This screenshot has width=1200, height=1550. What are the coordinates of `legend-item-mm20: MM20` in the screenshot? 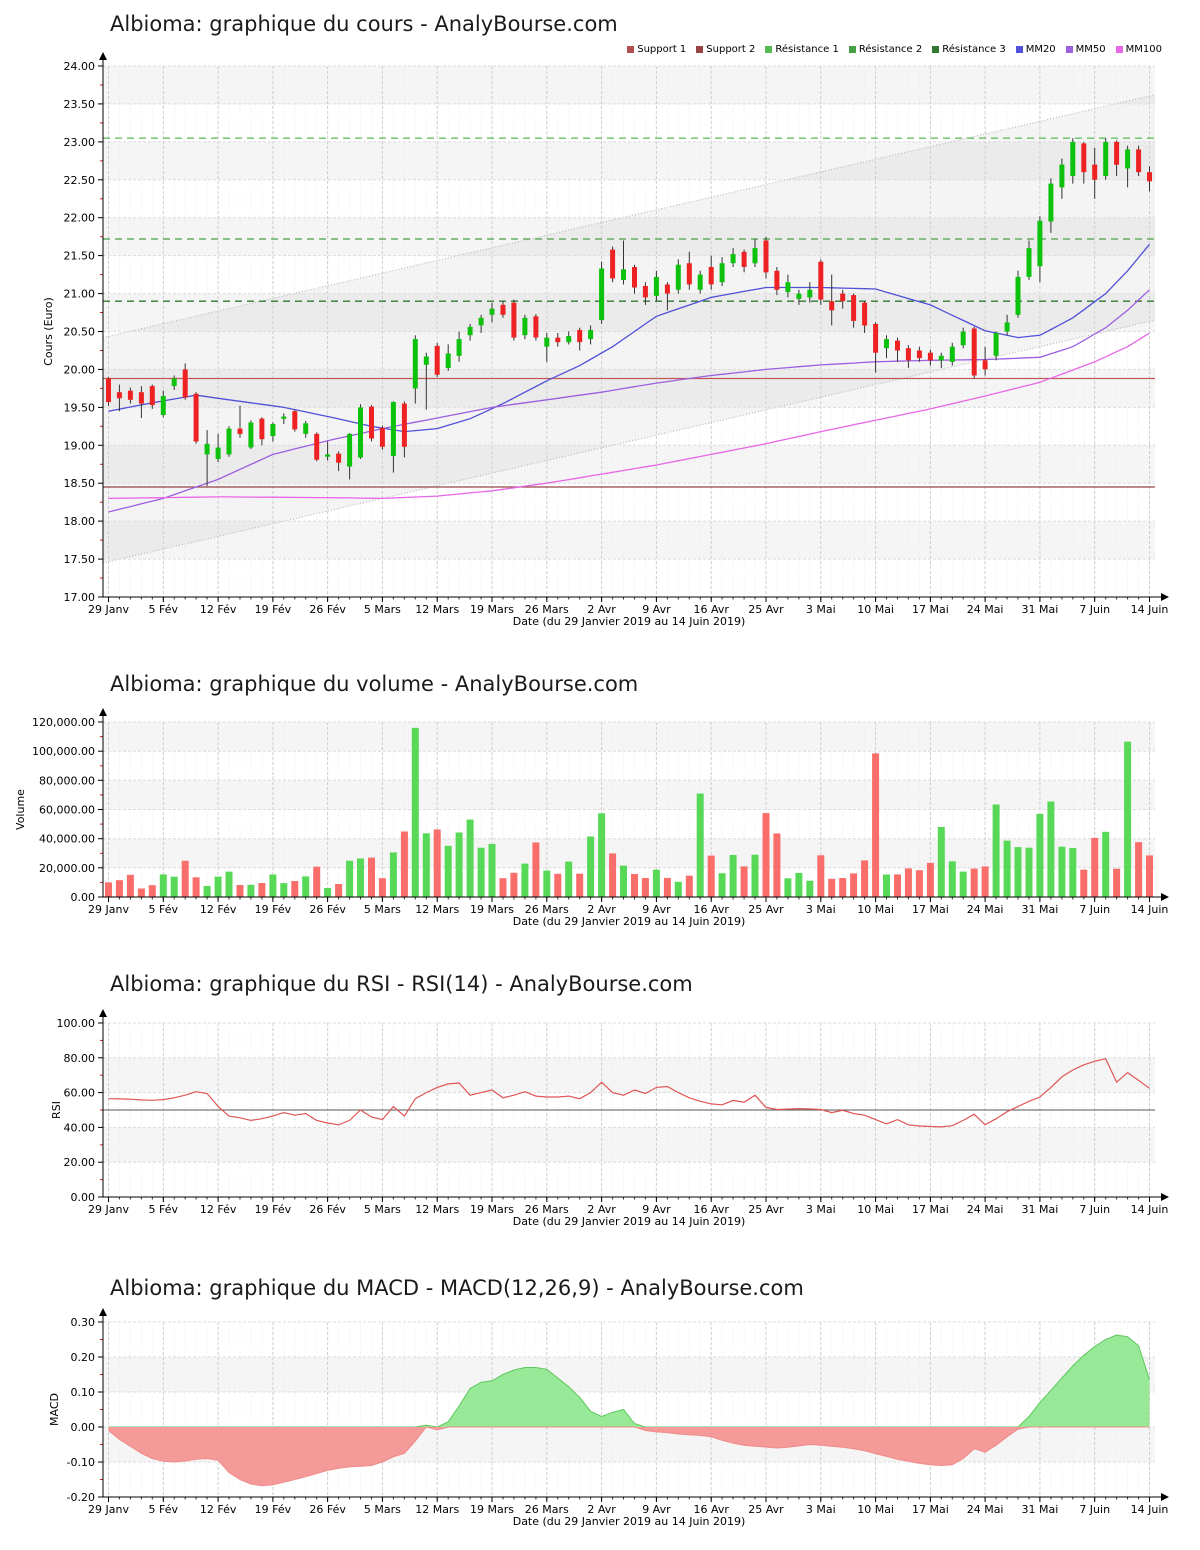 It's located at (1035, 49).